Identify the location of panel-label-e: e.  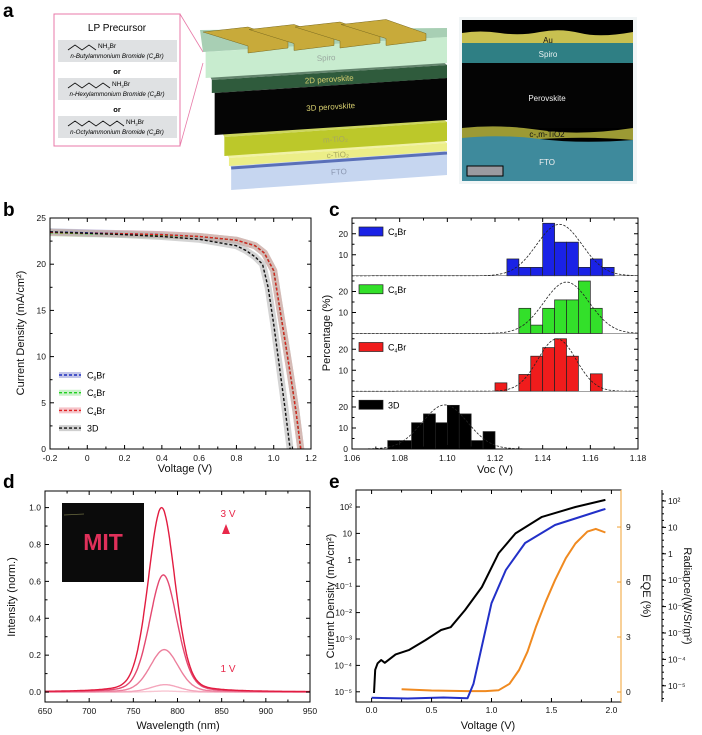
(334, 482).